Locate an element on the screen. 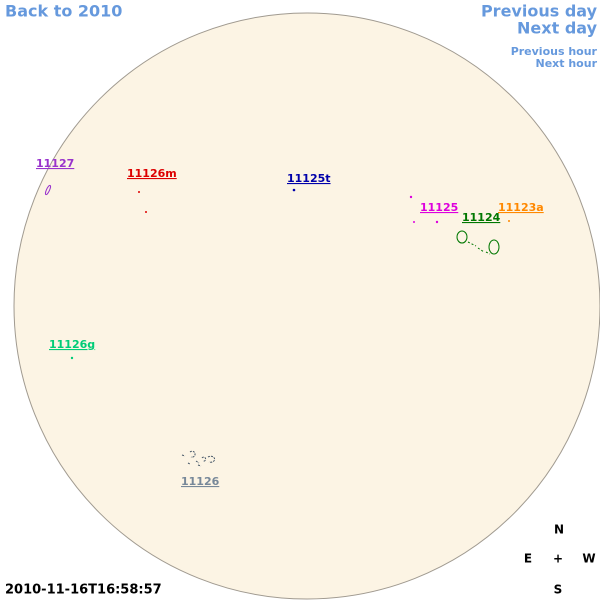 This screenshot has width=600, height=600. region-label: 11125t is located at coordinates (309, 178).